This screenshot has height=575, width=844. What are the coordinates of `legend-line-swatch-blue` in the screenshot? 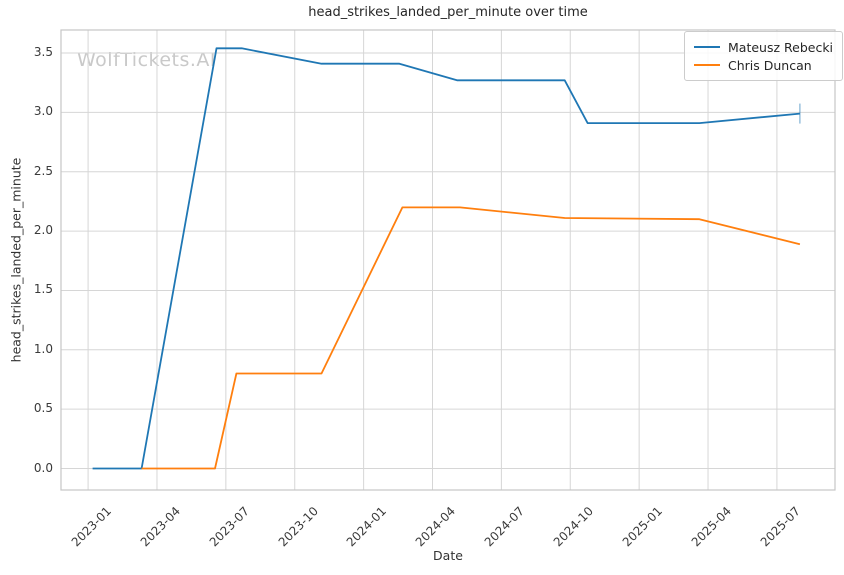 It's located at (707, 47).